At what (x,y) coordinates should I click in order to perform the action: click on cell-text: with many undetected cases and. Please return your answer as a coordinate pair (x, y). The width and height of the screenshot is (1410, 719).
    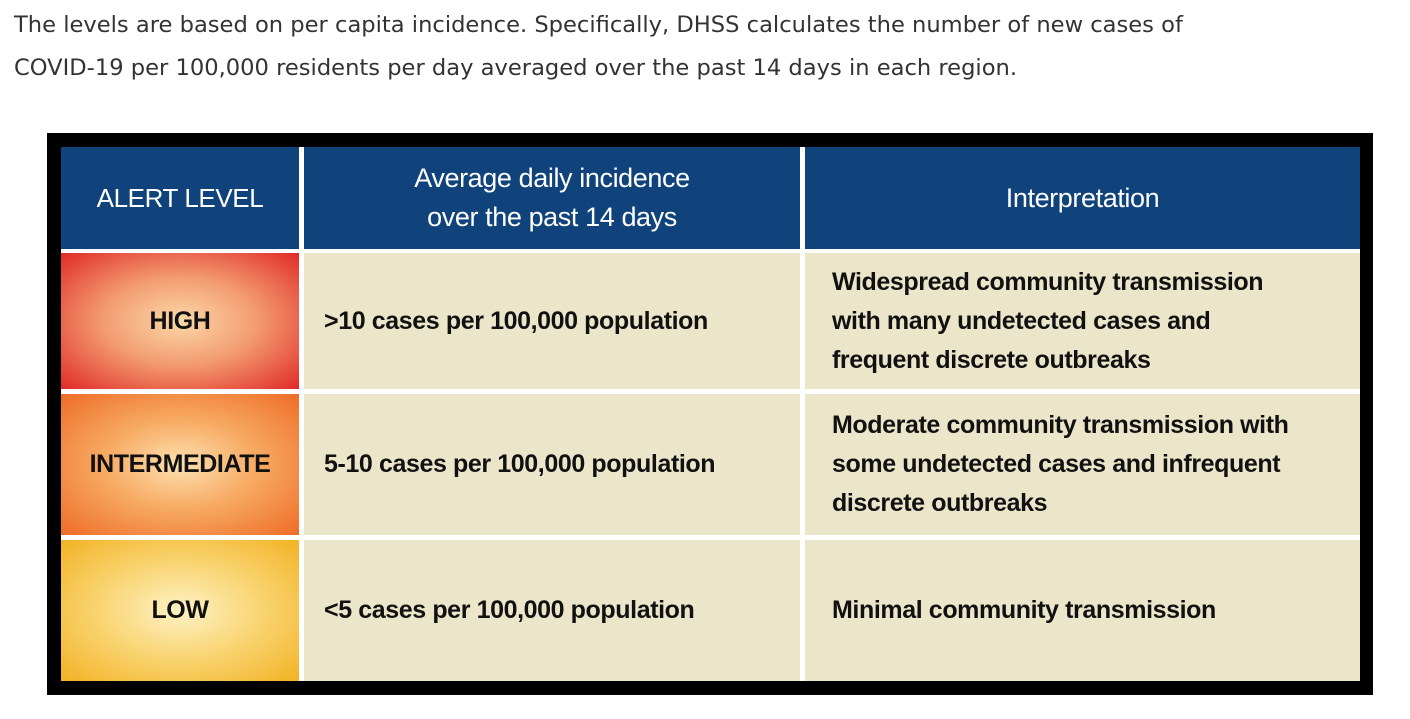
    Looking at the image, I should click on (1021, 320).